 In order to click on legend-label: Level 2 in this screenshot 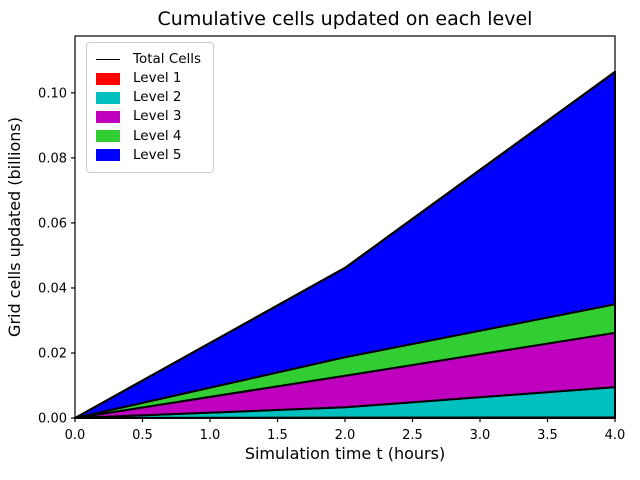, I will do `click(157, 97)`.